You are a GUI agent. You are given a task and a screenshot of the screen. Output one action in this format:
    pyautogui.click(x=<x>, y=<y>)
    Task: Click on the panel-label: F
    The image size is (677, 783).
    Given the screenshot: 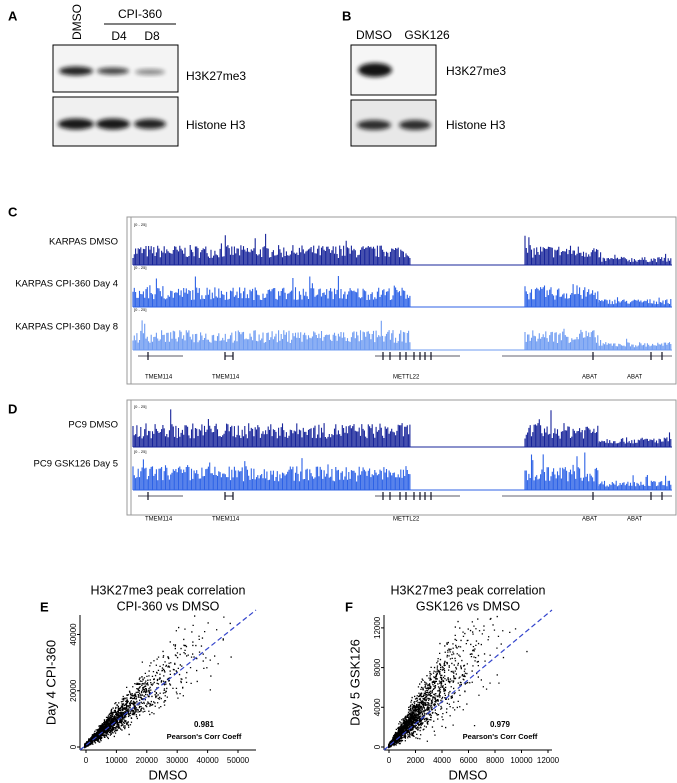 What is the action you would take?
    pyautogui.click(x=349, y=606)
    